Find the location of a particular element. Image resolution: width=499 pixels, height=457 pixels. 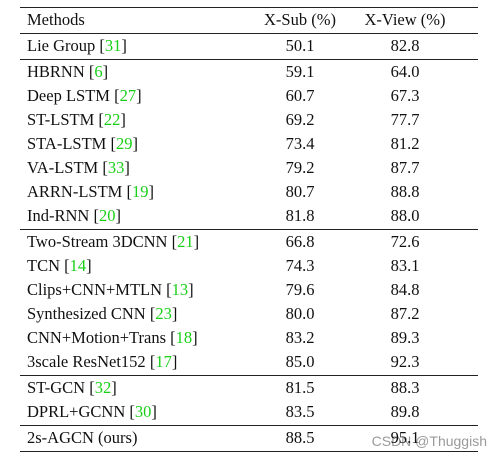

table-row: 2s-AGCN (ours) 88.5 95.1 is located at coordinates (249, 438).